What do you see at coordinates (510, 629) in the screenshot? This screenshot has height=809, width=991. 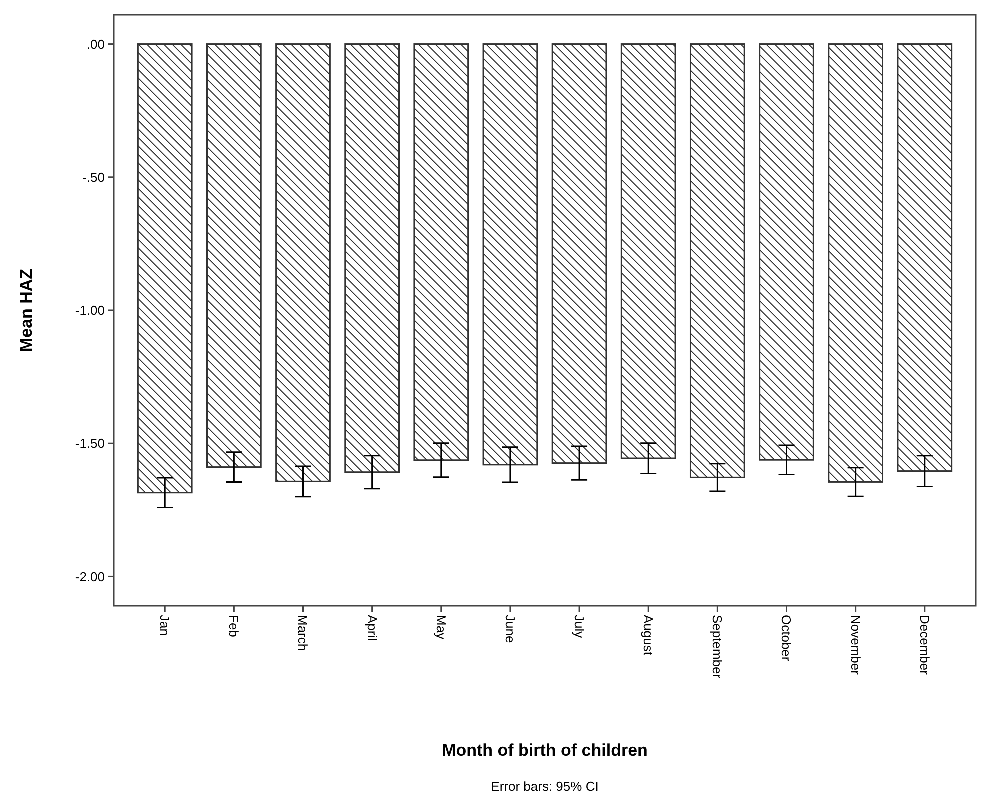 I see `x-tick-label: June` at bounding box center [510, 629].